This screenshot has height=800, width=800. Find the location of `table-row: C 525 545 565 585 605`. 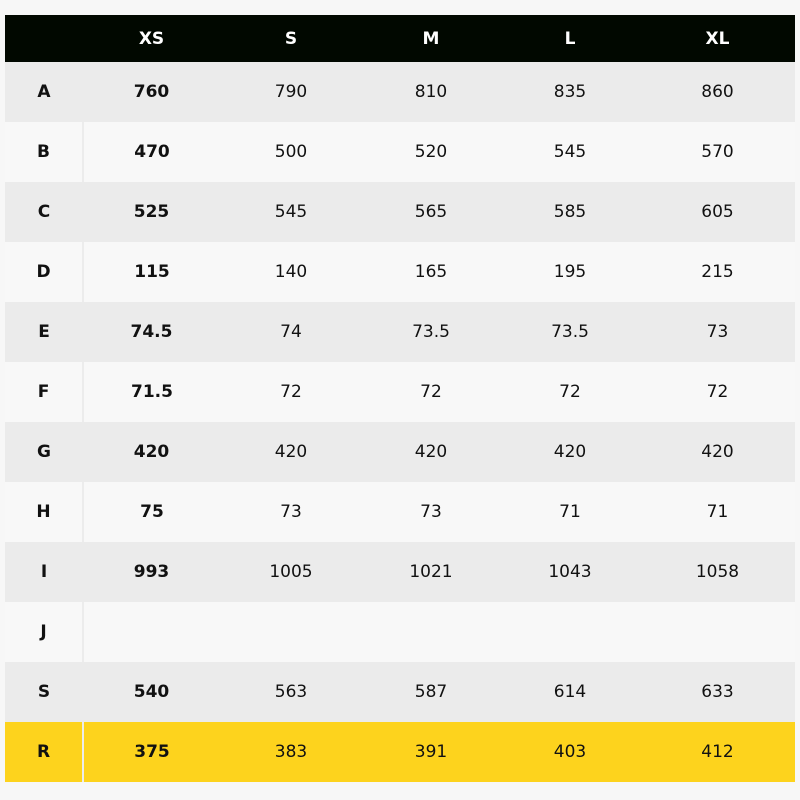

table-row: C 525 545 565 585 605 is located at coordinates (400, 212).